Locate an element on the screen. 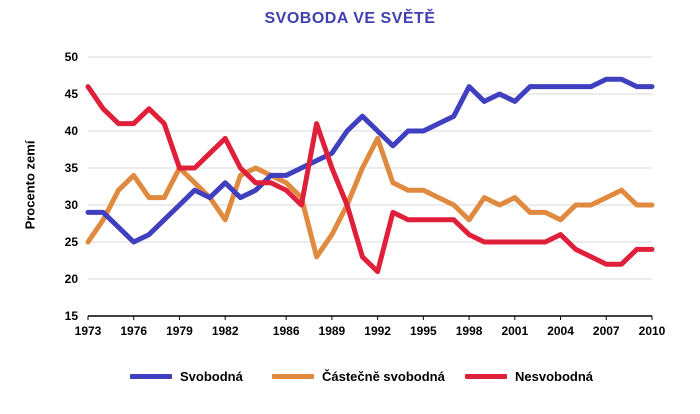 This screenshot has width=700, height=414. legend-swatch-castecne-svobodna is located at coordinates (293, 376).